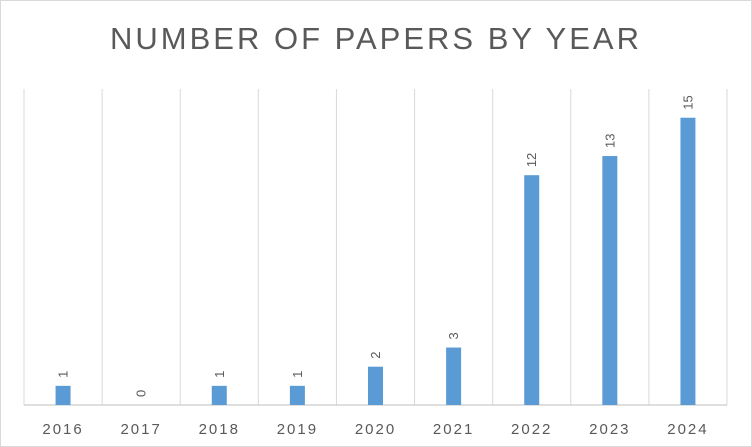 The image size is (752, 447). Describe the element at coordinates (219, 374) in the screenshot. I see `data-label-2018: 1` at that location.